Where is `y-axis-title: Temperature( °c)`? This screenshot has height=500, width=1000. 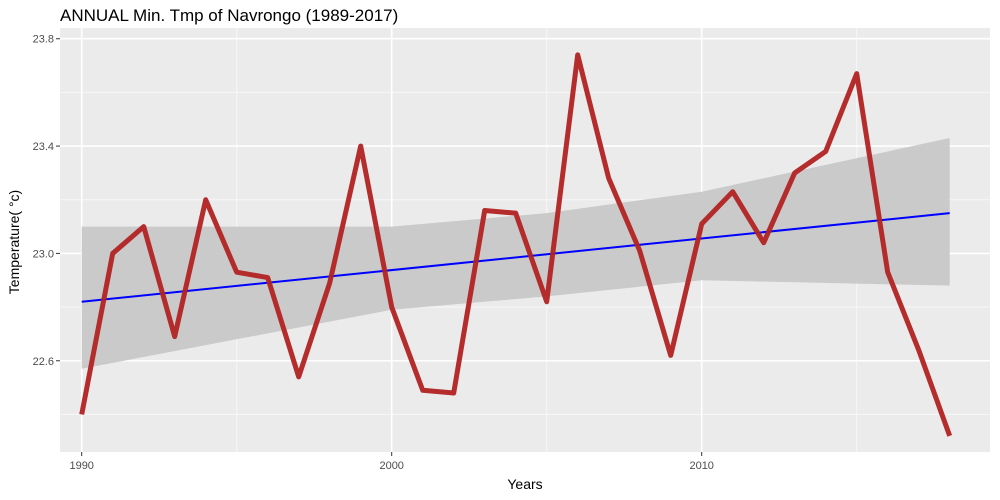
y-axis-title: Temperature( °c) is located at coordinates (14, 242).